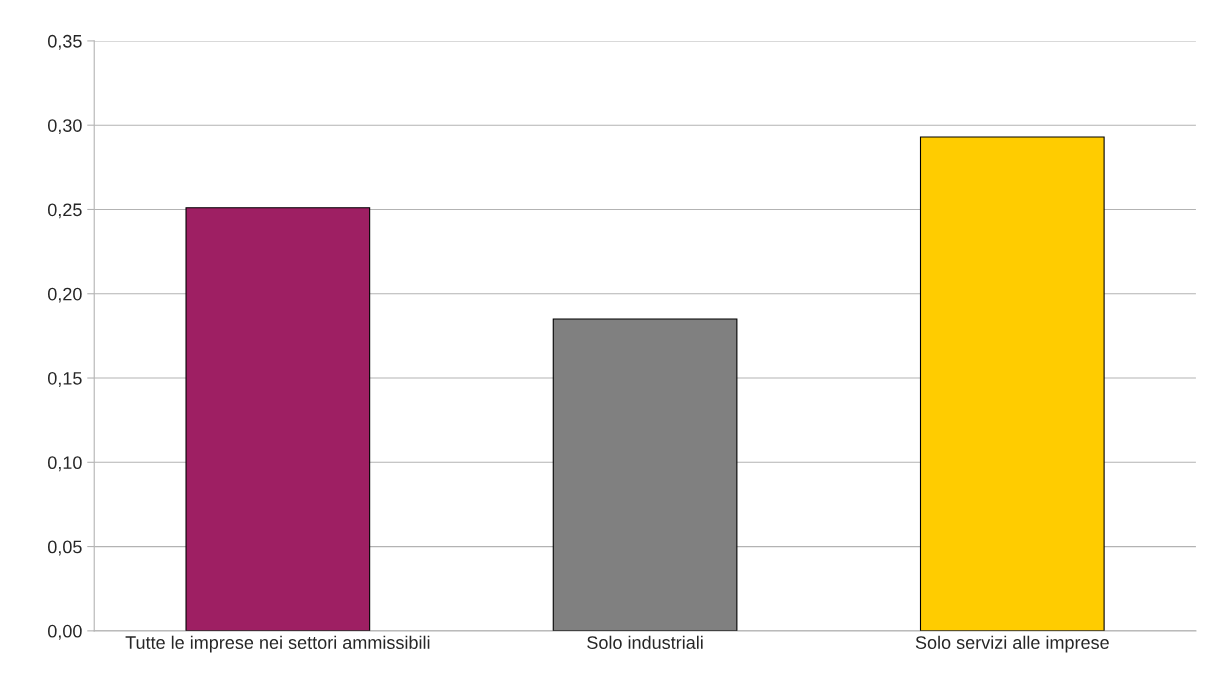 The width and height of the screenshot is (1208, 682). I want to click on x-tick-label: Solo industriali, so click(645, 642).